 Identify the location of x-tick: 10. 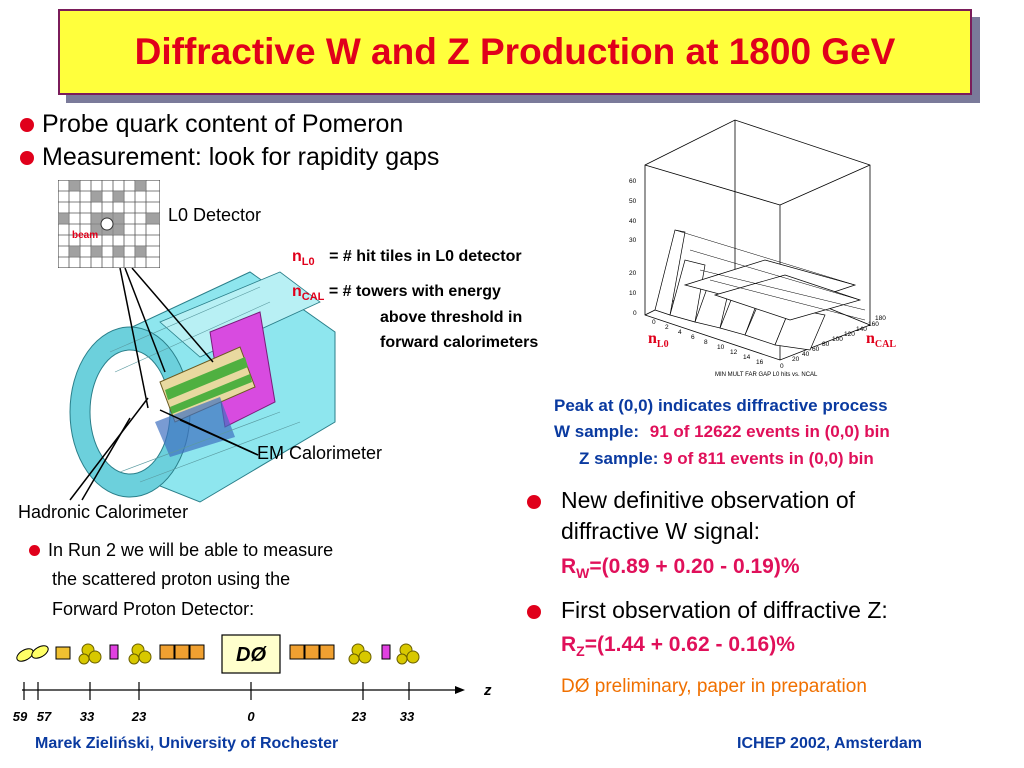
(721, 347).